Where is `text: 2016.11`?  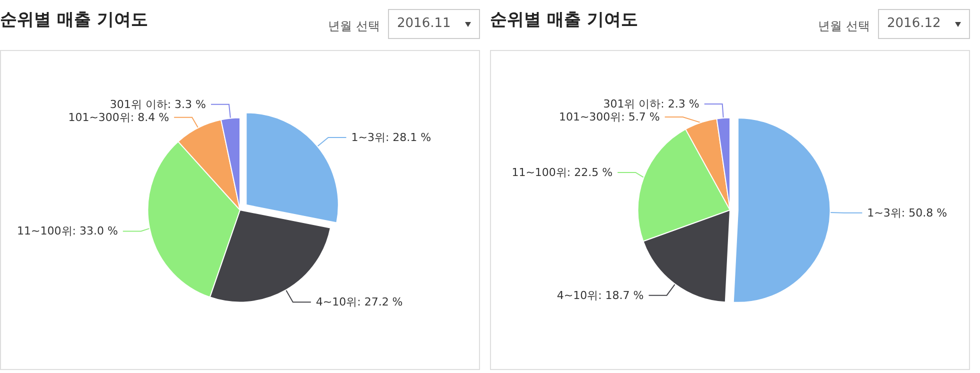 text: 2016.11 is located at coordinates (434, 24).